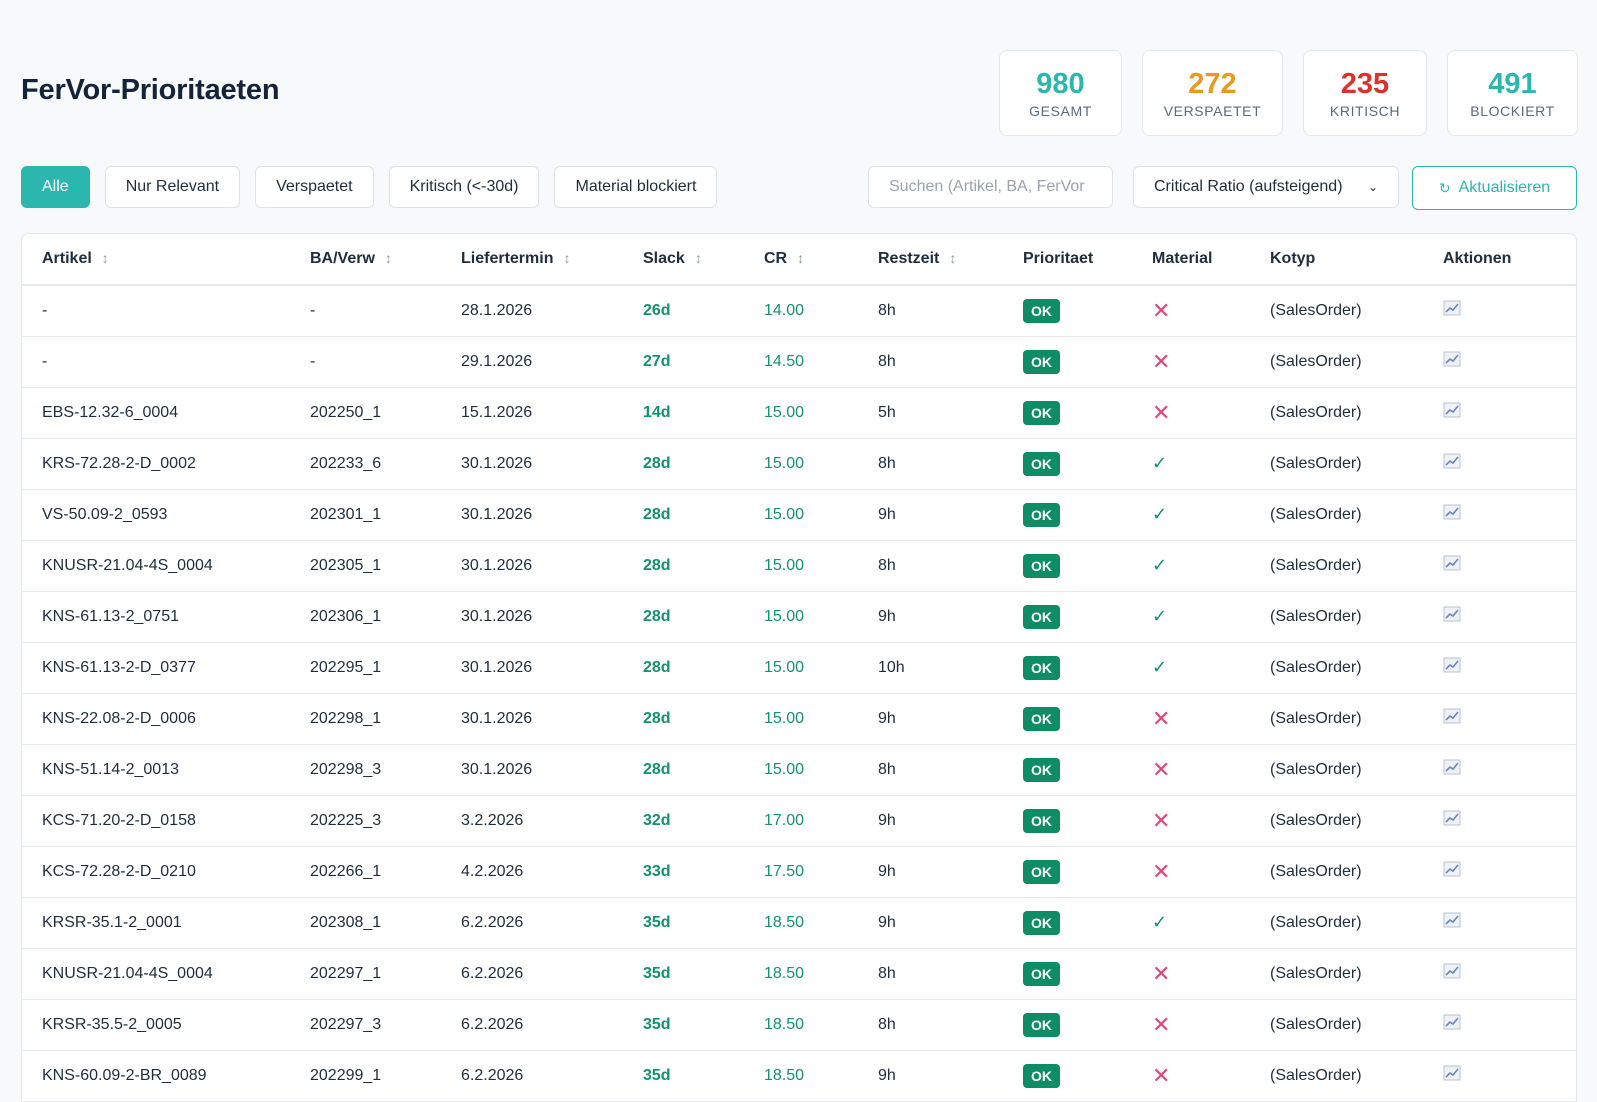 The width and height of the screenshot is (1597, 1102). I want to click on sort-select: Critical Ratio (aufsteigend) ⌄, so click(1266, 187).